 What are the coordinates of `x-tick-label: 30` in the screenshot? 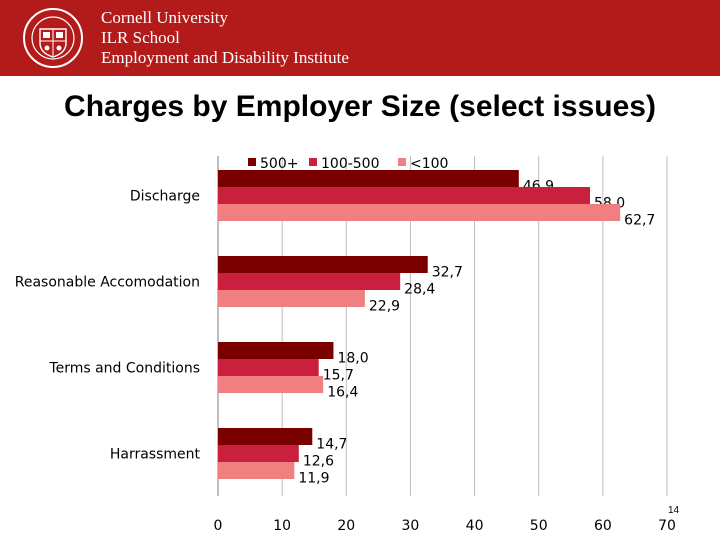 It's located at (411, 526).